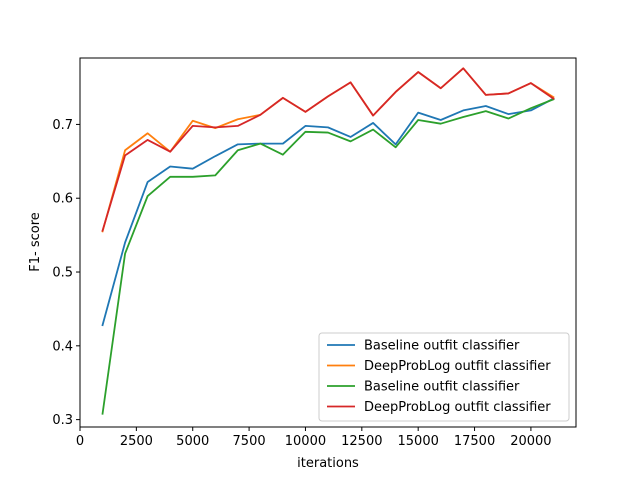  Describe the element at coordinates (249, 441) in the screenshot. I see `x-tick-label: 7500` at that location.